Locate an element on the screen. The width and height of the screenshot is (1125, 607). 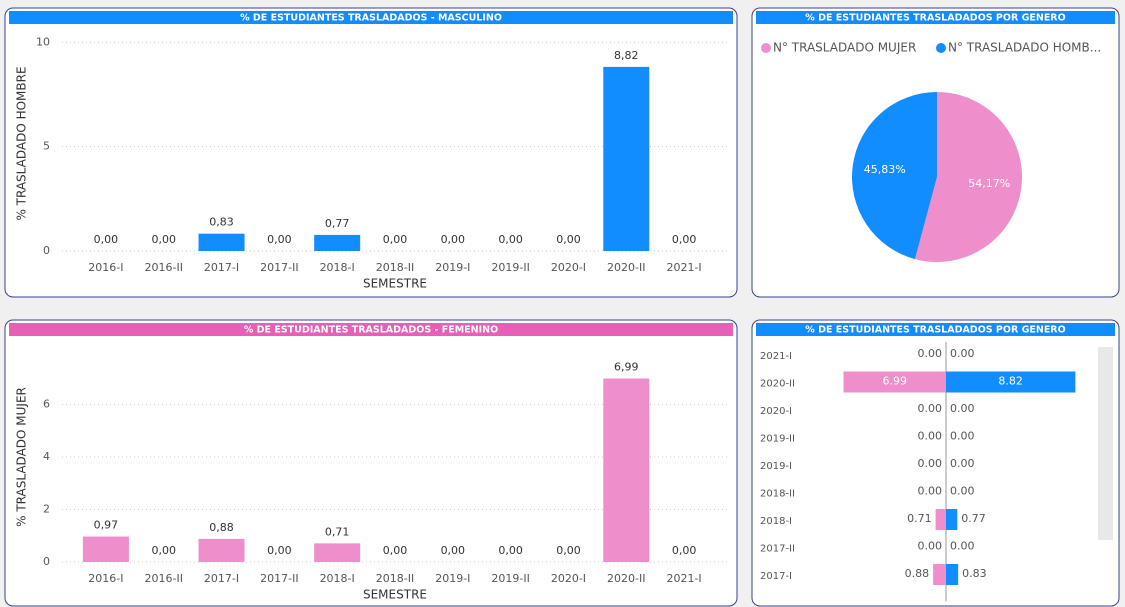
value-label: 45,83% is located at coordinates (885, 169).